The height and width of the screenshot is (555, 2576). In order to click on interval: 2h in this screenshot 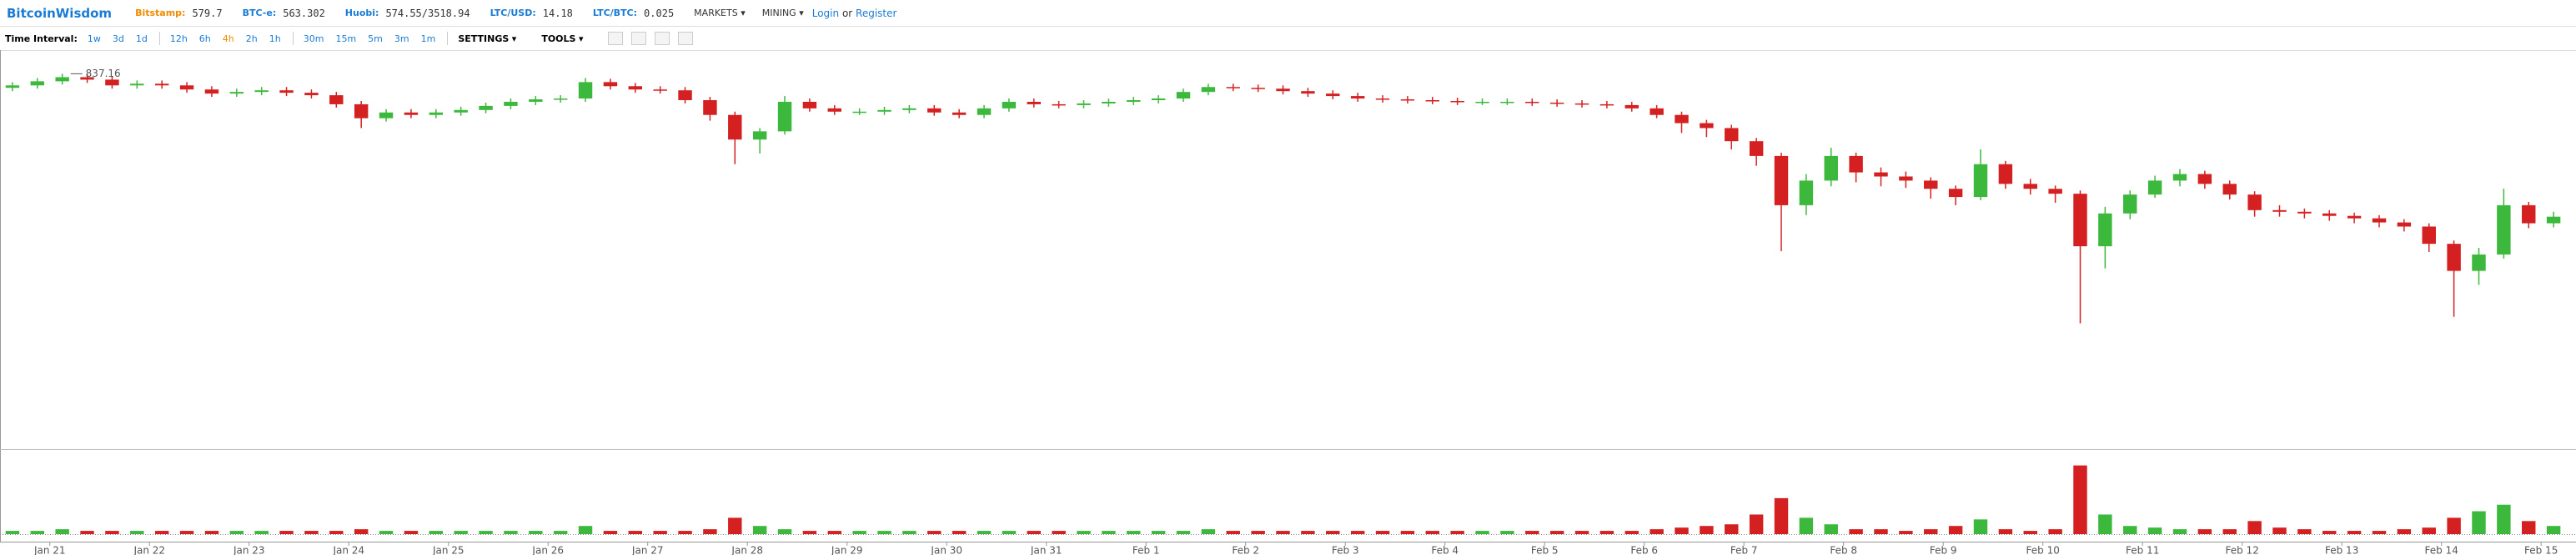, I will do `click(251, 38)`.